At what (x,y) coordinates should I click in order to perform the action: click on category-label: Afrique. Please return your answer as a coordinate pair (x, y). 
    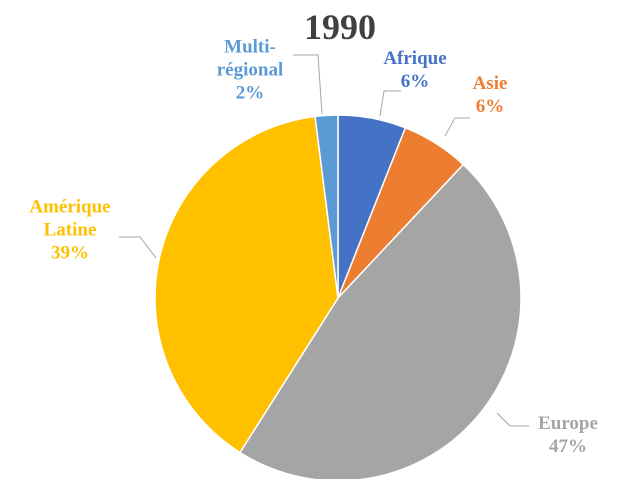
    Looking at the image, I should click on (415, 58).